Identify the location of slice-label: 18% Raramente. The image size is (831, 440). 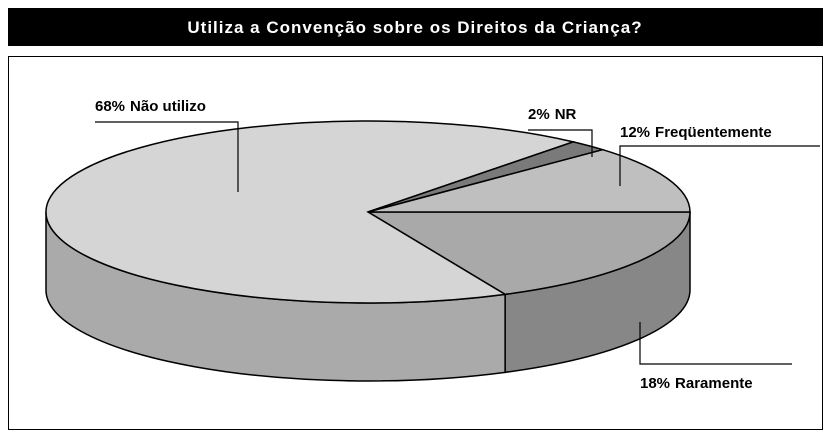
(696, 383).